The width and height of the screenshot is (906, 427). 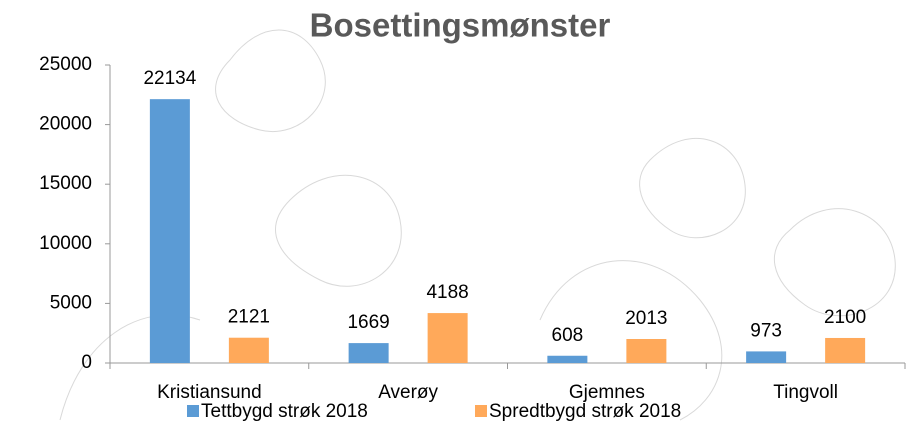 What do you see at coordinates (805, 392) in the screenshot?
I see `x-tick-label: Tingvoll` at bounding box center [805, 392].